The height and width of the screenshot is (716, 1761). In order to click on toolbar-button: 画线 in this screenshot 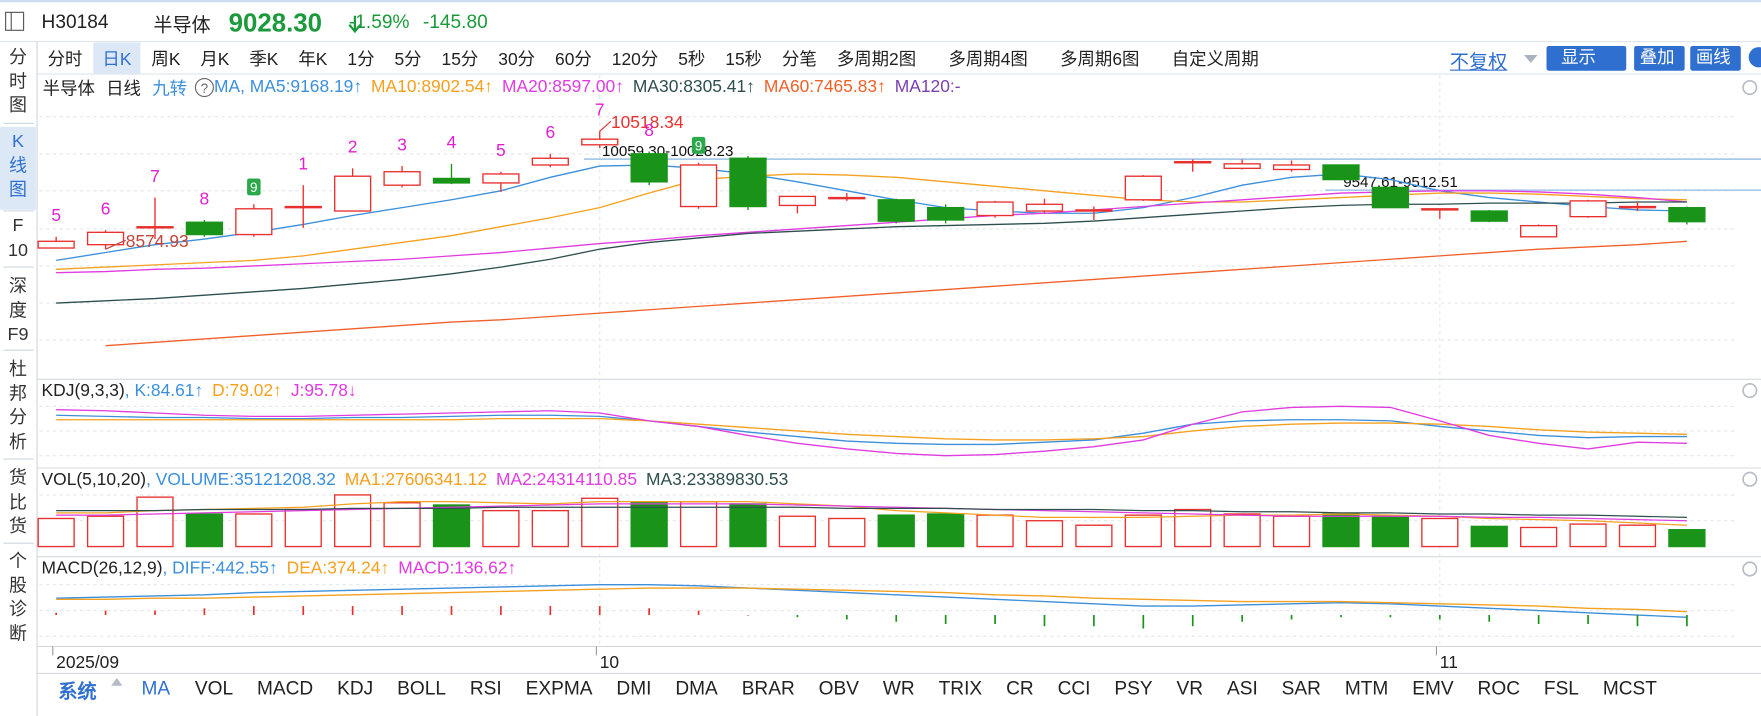, I will do `click(1715, 58)`.